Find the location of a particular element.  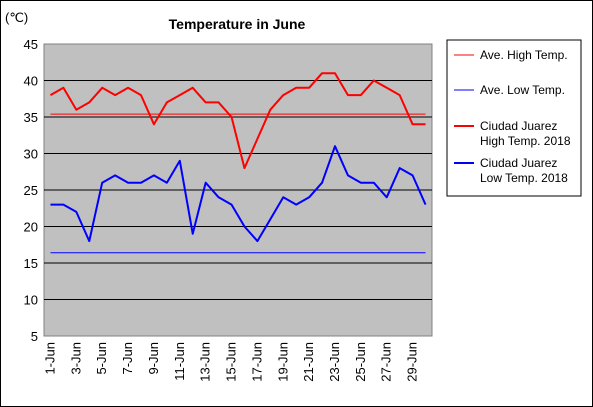

x-tick-label: 17-Jun is located at coordinates (256, 362).